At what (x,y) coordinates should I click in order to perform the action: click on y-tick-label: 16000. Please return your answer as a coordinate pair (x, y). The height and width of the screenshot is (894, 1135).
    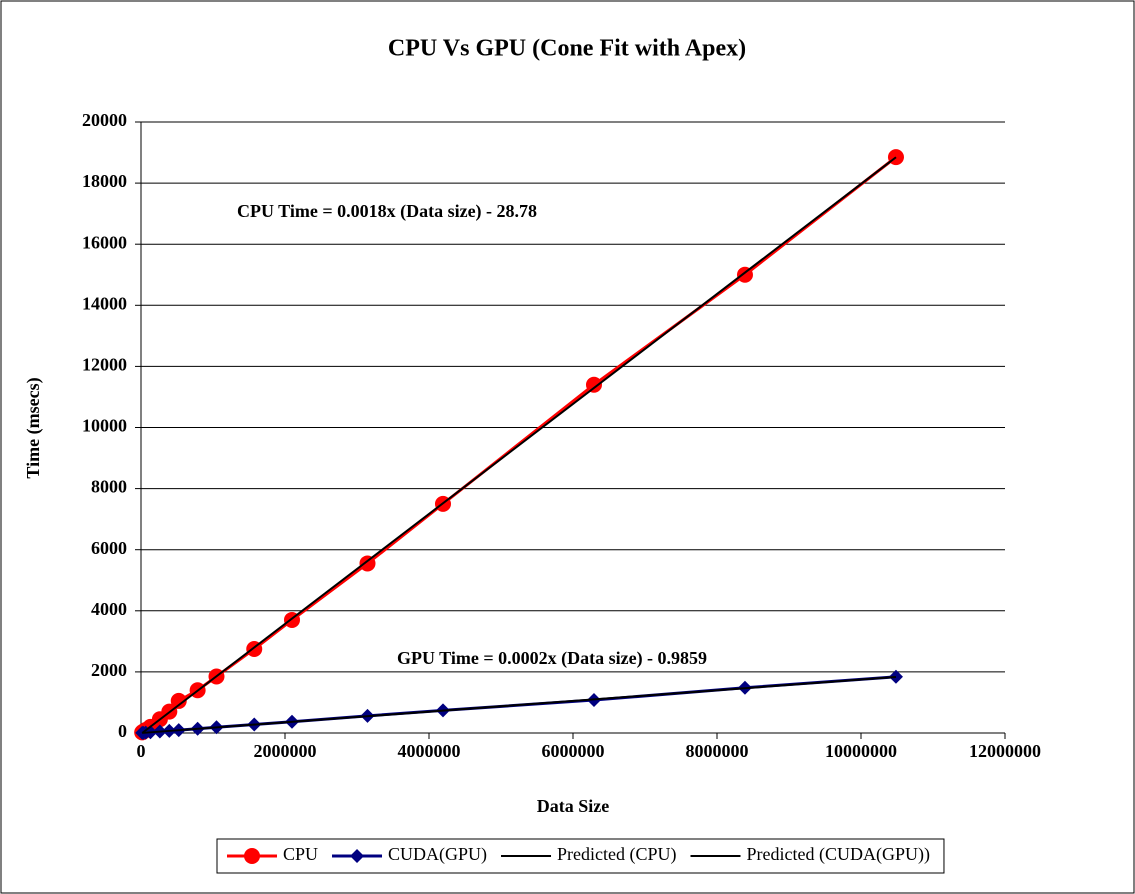
    Looking at the image, I should click on (104, 242).